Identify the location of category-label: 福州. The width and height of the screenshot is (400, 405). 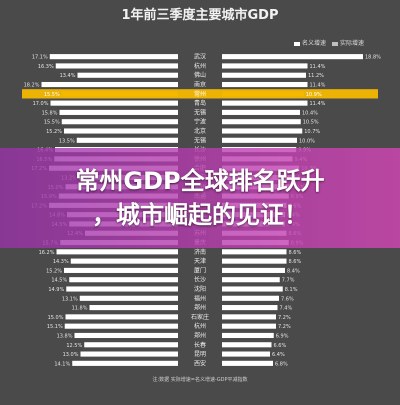
(200, 298).